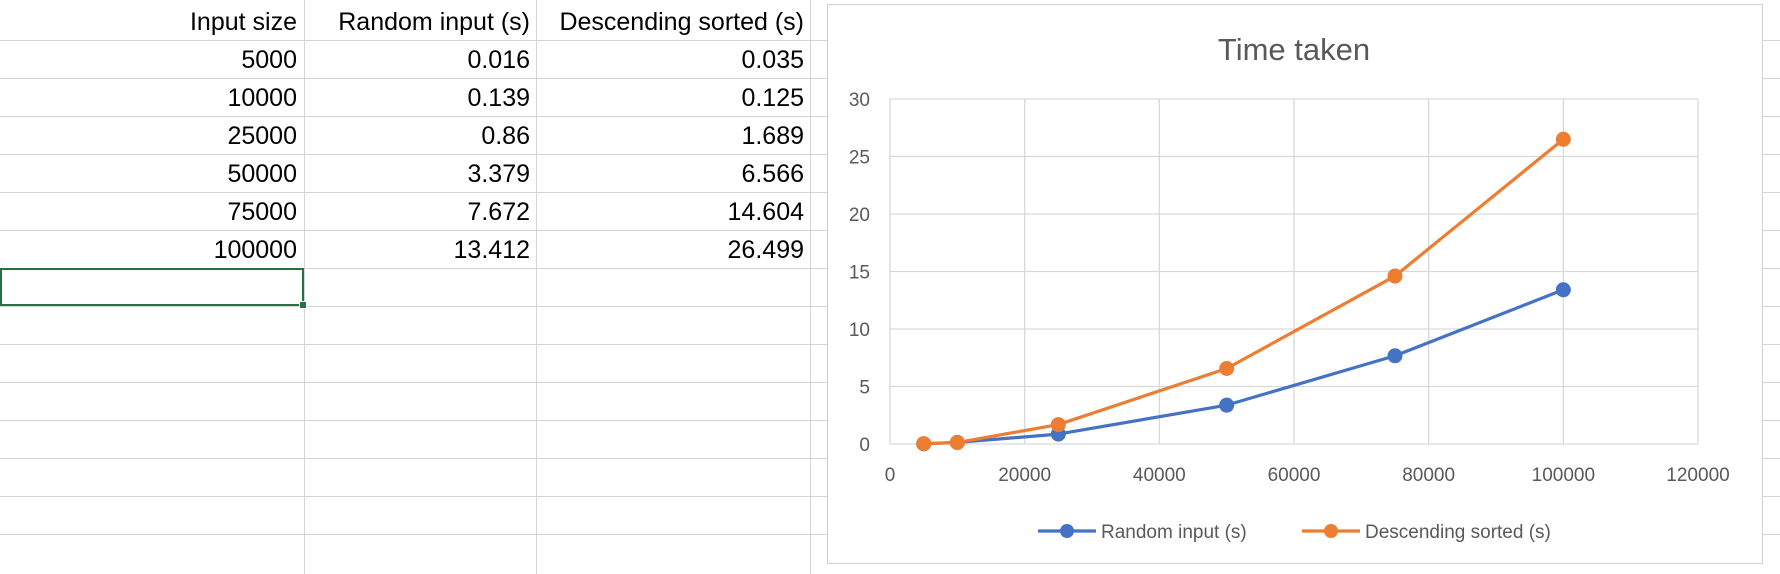 This screenshot has width=1780, height=574. Describe the element at coordinates (1563, 475) in the screenshot. I see `x-tick-label: 100000` at that location.